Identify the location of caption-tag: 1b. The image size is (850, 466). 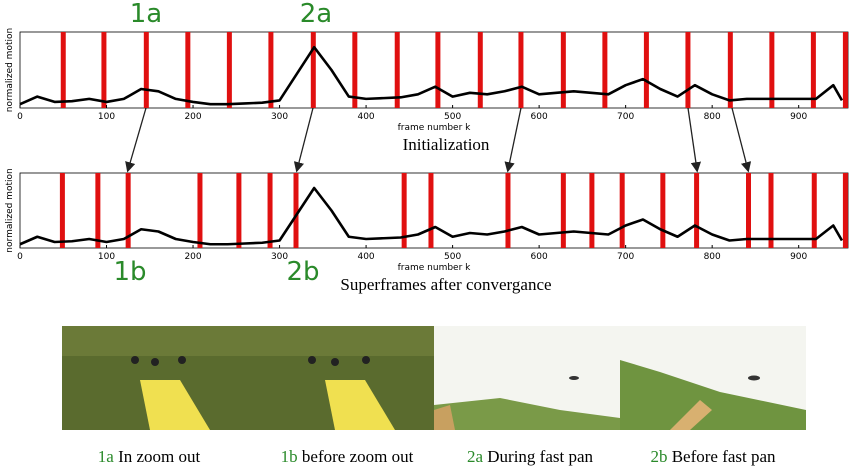
(289, 456).